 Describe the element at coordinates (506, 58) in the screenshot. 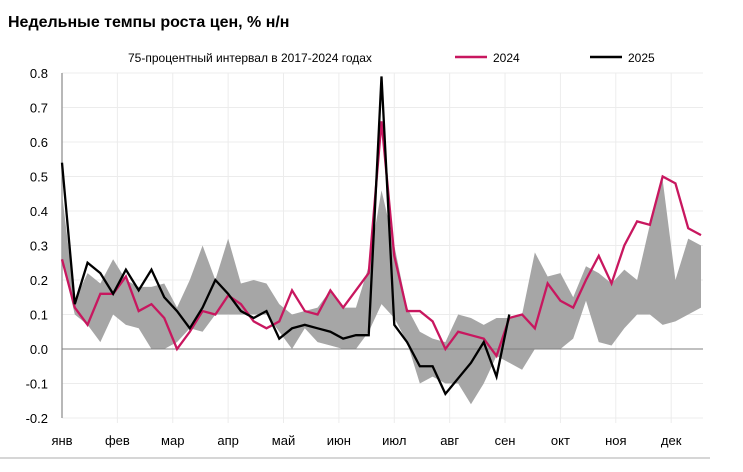

I see `legend-label-2024: 2024` at that location.